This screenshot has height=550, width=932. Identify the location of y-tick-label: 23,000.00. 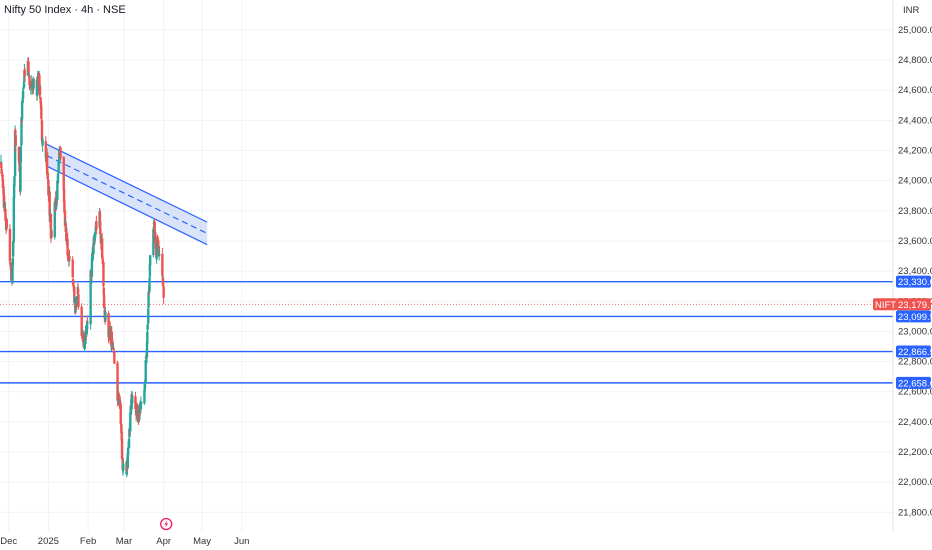
(915, 331).